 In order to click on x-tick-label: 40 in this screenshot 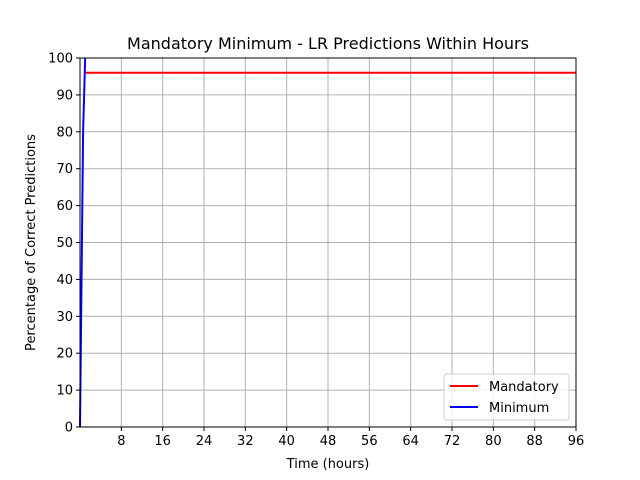, I will do `click(286, 441)`.